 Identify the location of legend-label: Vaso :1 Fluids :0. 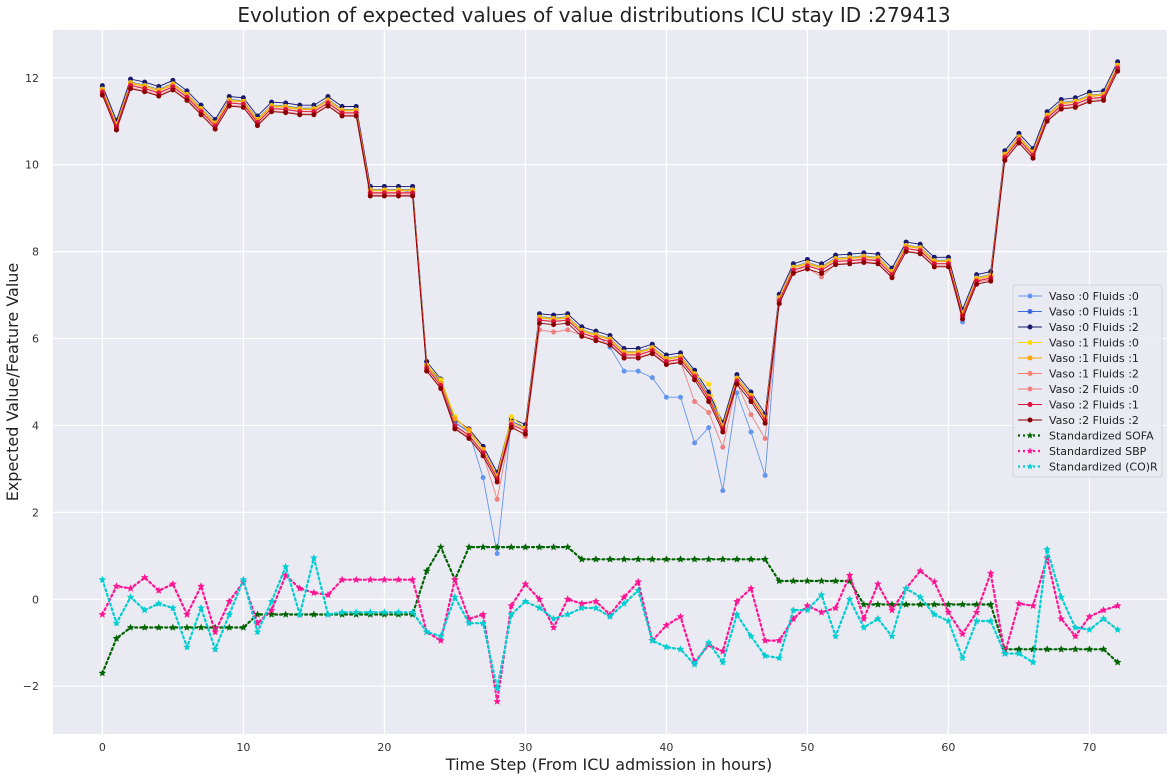
(1094, 343).